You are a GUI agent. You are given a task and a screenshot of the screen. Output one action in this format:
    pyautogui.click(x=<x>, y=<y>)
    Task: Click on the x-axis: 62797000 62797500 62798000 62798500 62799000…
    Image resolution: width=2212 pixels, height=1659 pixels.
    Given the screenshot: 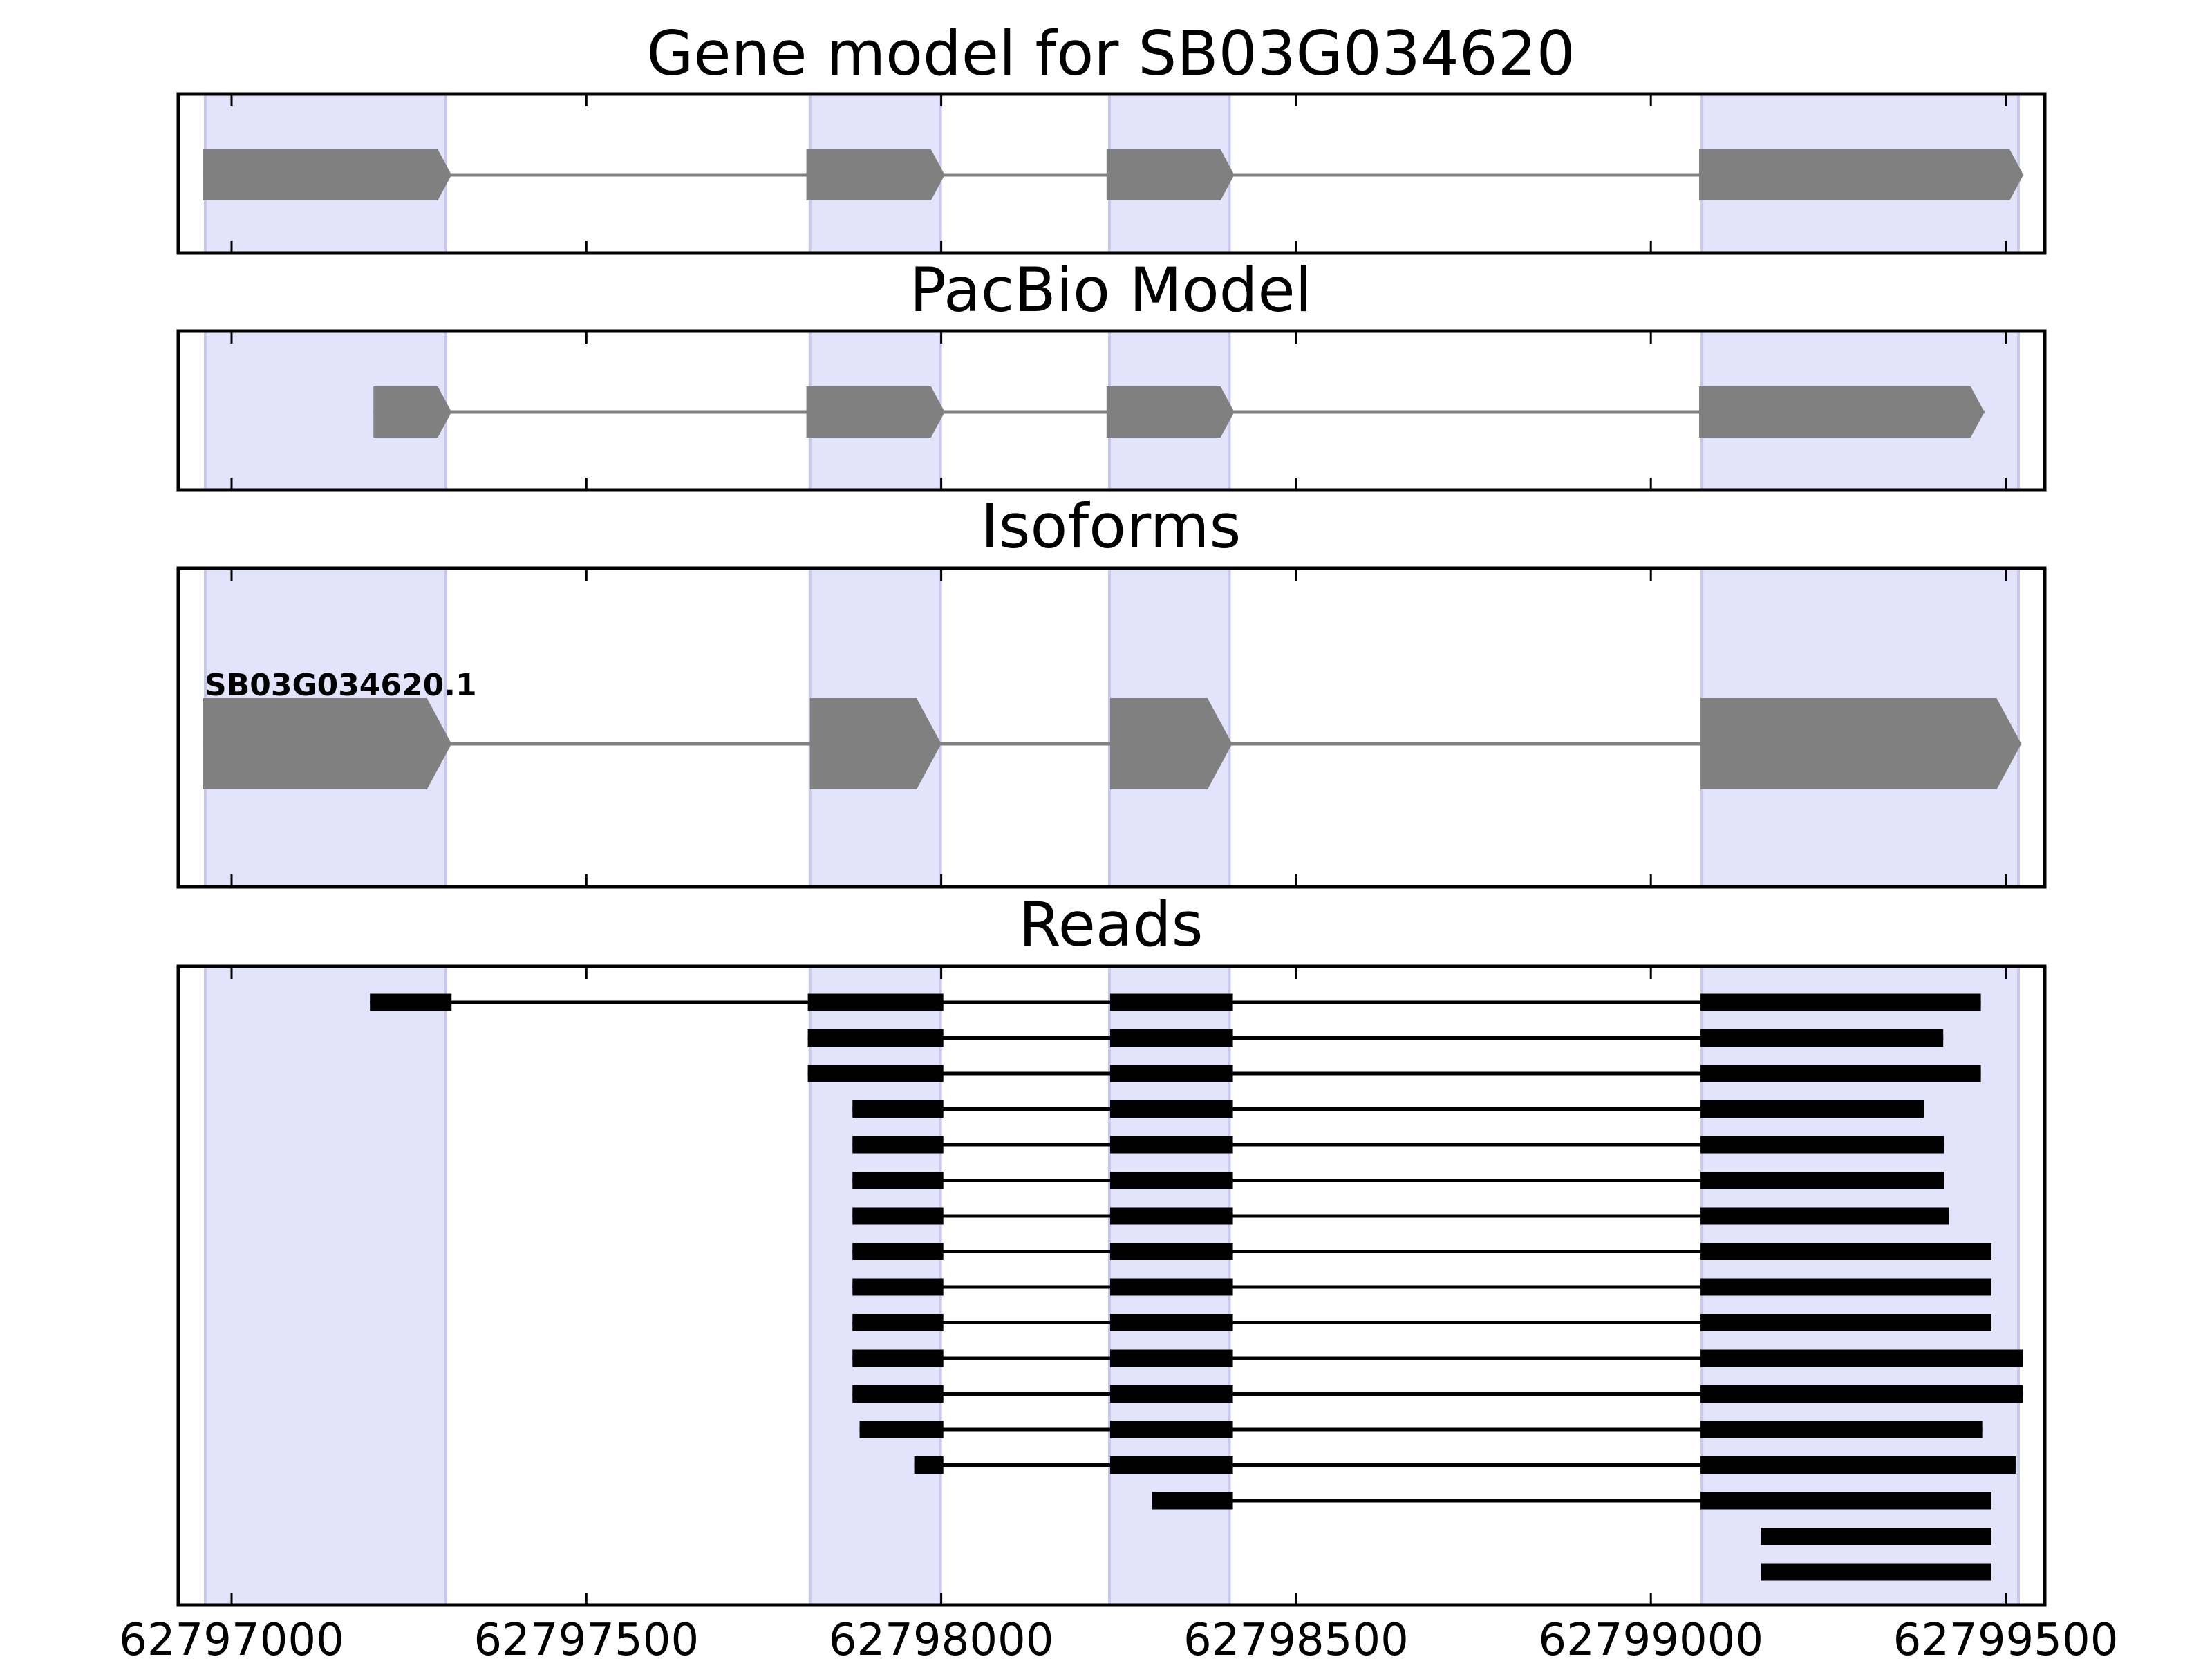 What is the action you would take?
    pyautogui.click(x=1118, y=1637)
    